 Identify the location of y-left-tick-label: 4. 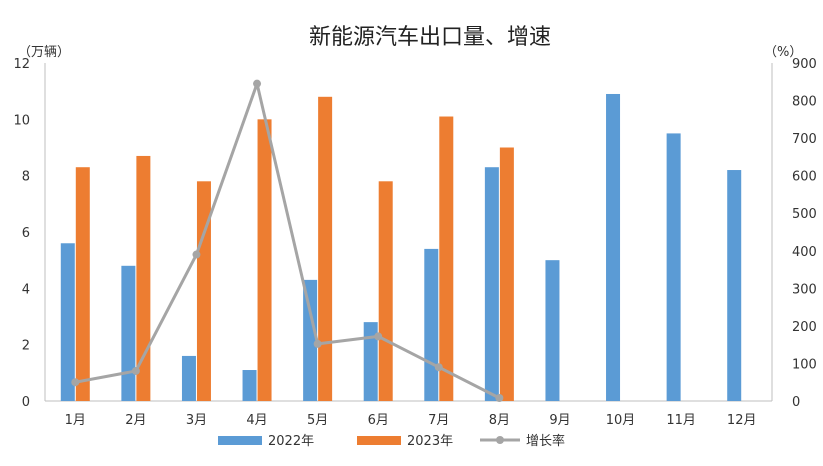
(26, 289).